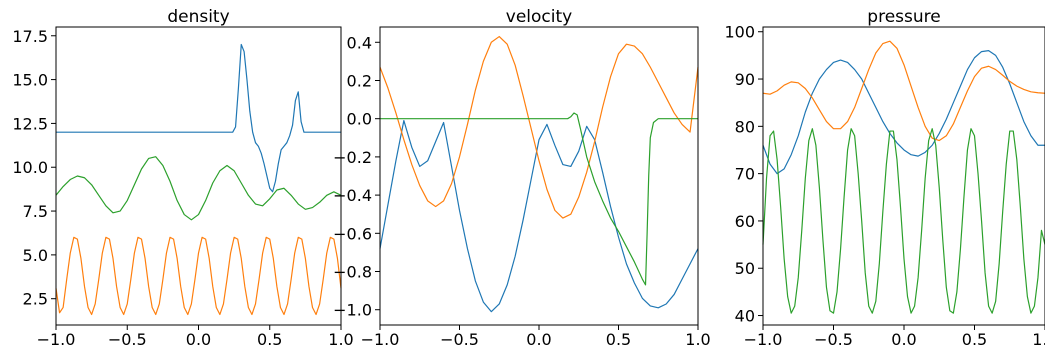 The image size is (1045, 350). I want to click on y-tick-label: 5.0, so click(35, 255).